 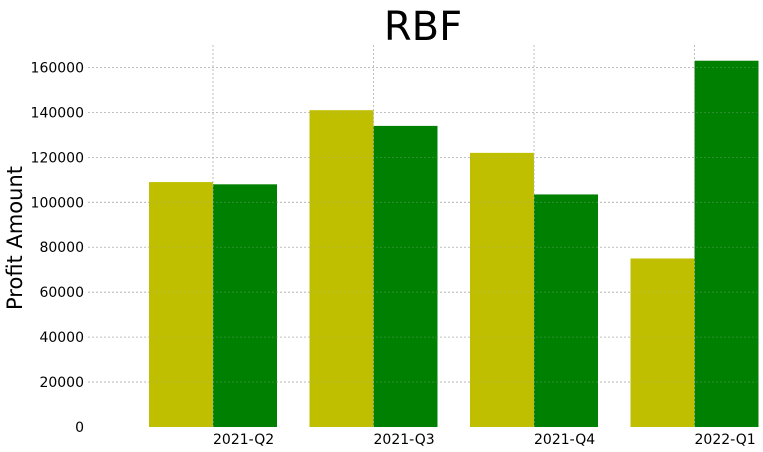 I want to click on y-tick-label: 40000, so click(x=61, y=338).